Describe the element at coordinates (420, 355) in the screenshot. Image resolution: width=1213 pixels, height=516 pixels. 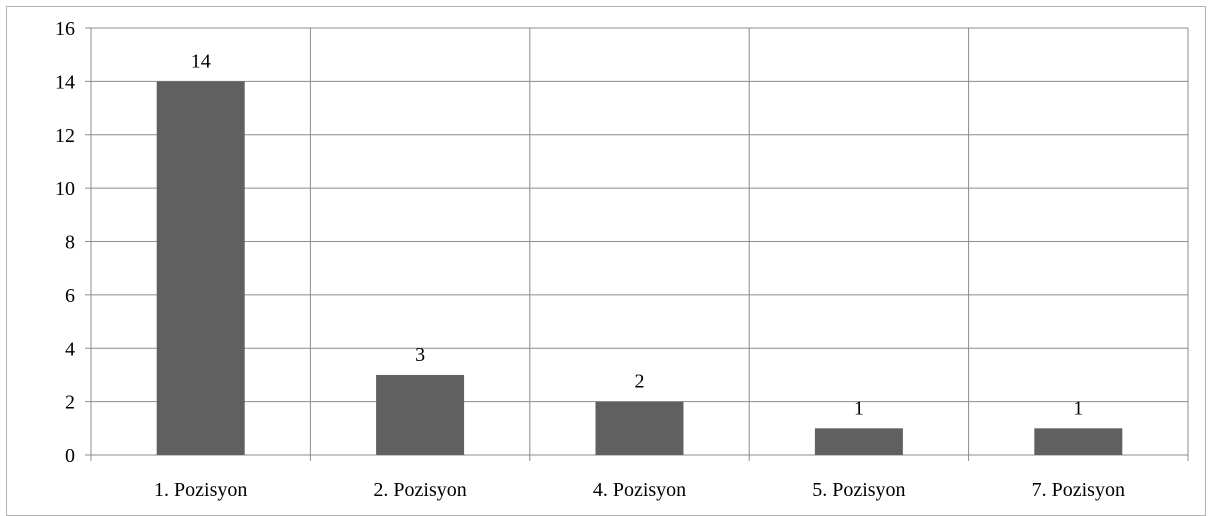
I see `data-label: 3` at that location.